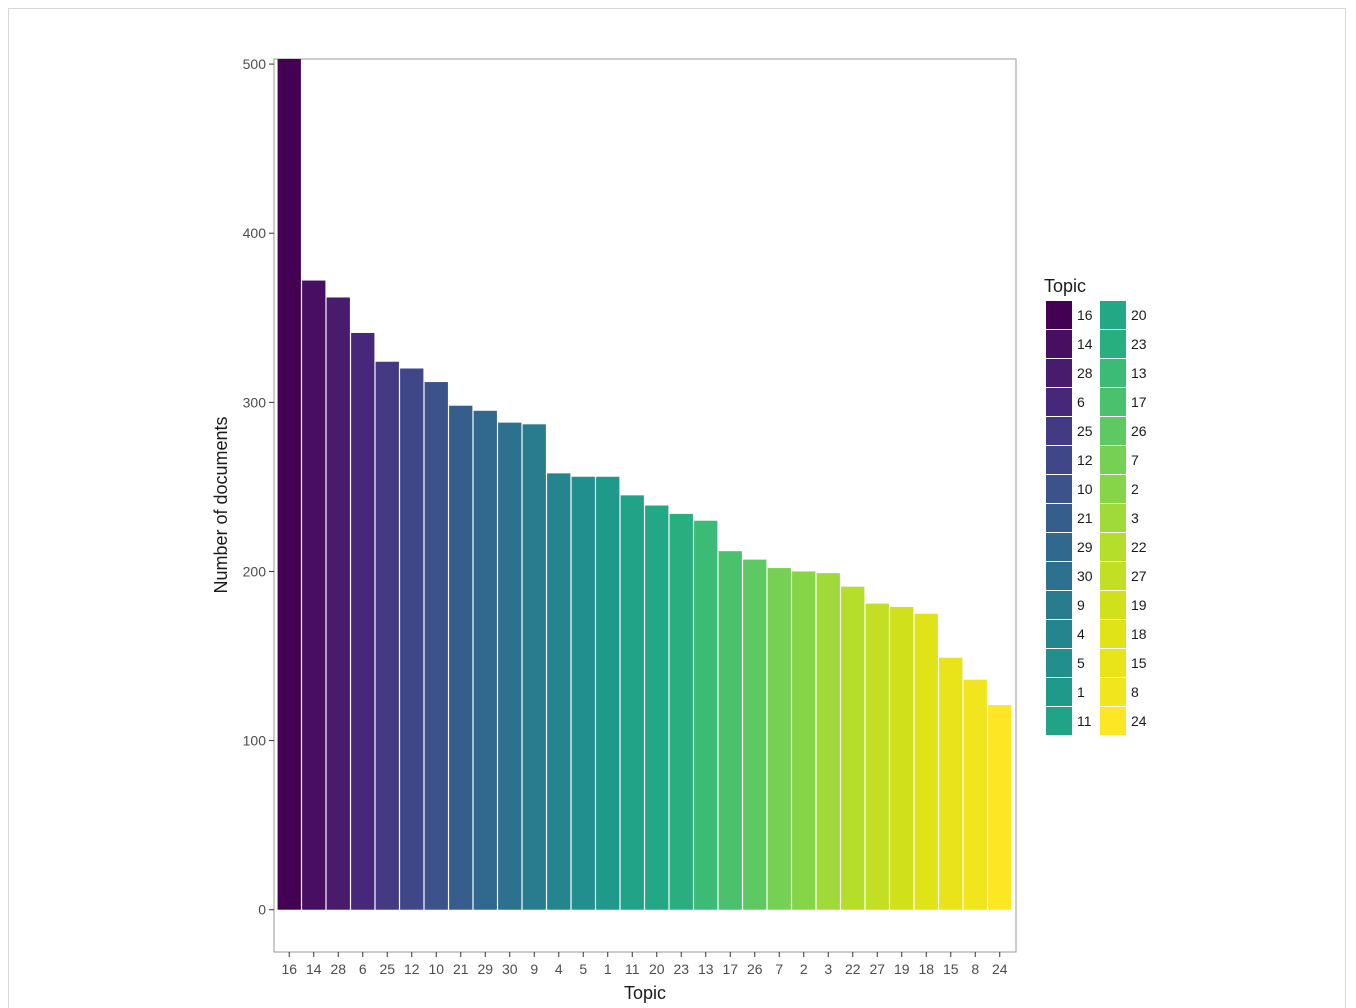  I want to click on legend-label: 8, so click(1135, 692).